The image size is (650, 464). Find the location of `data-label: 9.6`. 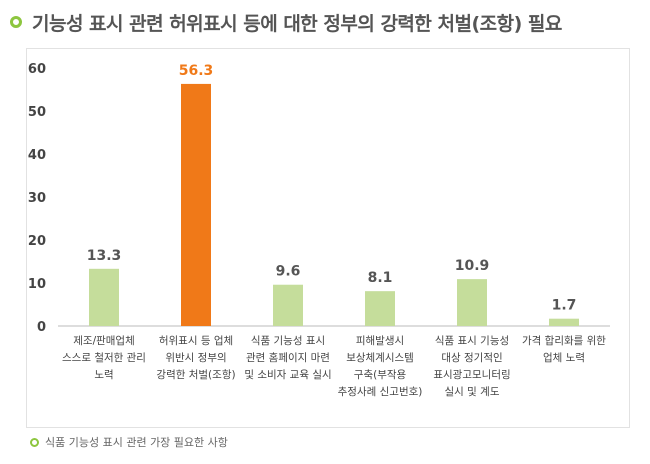

data-label: 9.6 is located at coordinates (288, 272).